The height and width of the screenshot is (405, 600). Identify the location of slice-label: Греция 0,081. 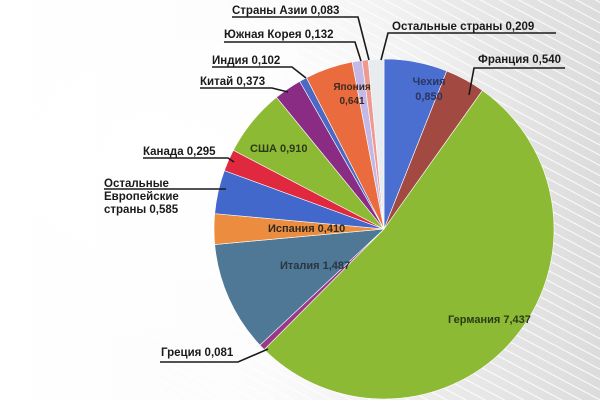
(197, 353).